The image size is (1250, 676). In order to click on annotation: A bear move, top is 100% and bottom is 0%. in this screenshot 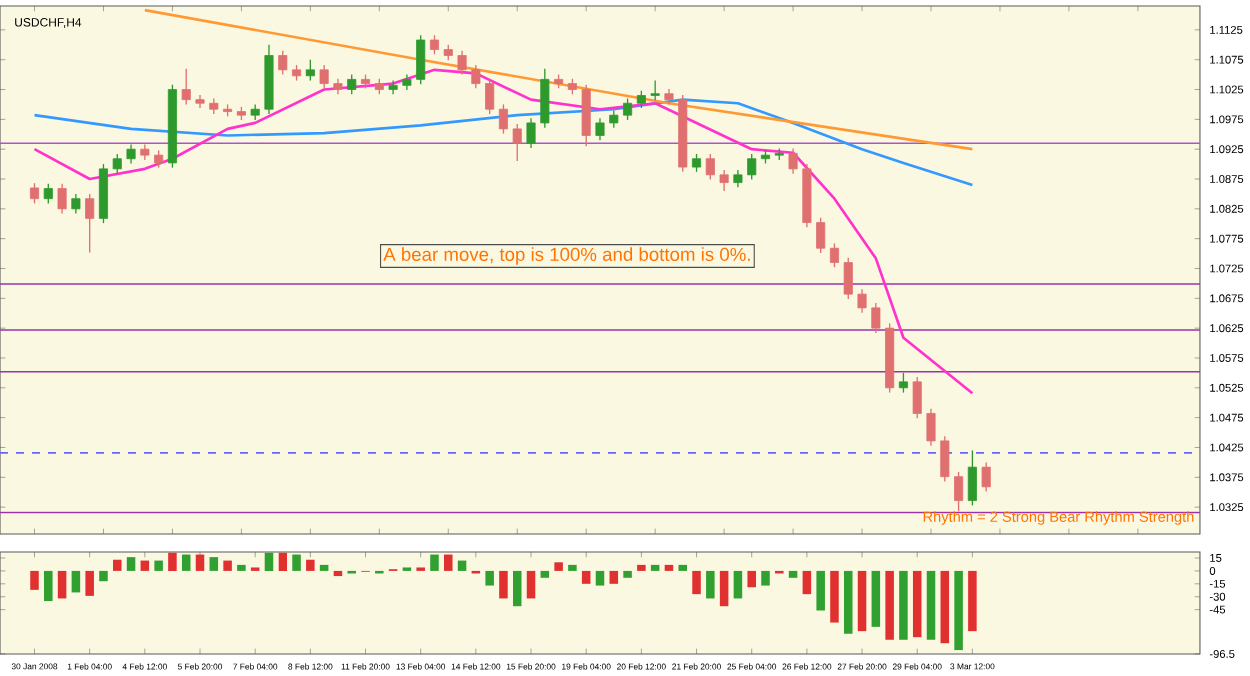, I will do `click(566, 256)`.